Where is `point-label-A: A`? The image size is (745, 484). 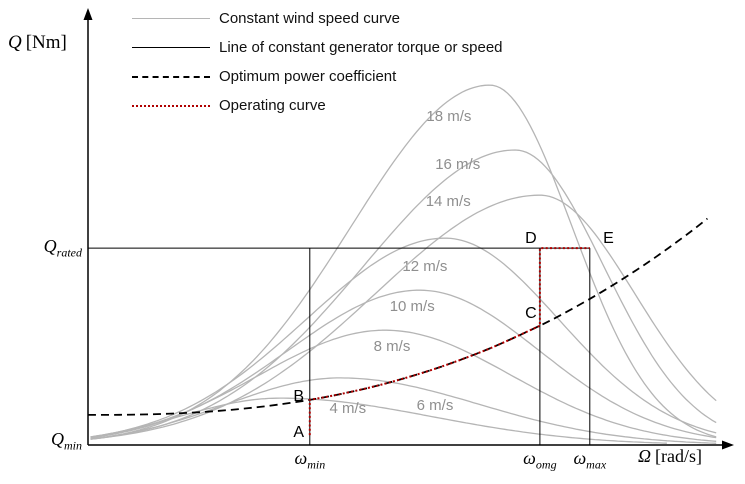
point-label-A: A is located at coordinates (298, 432).